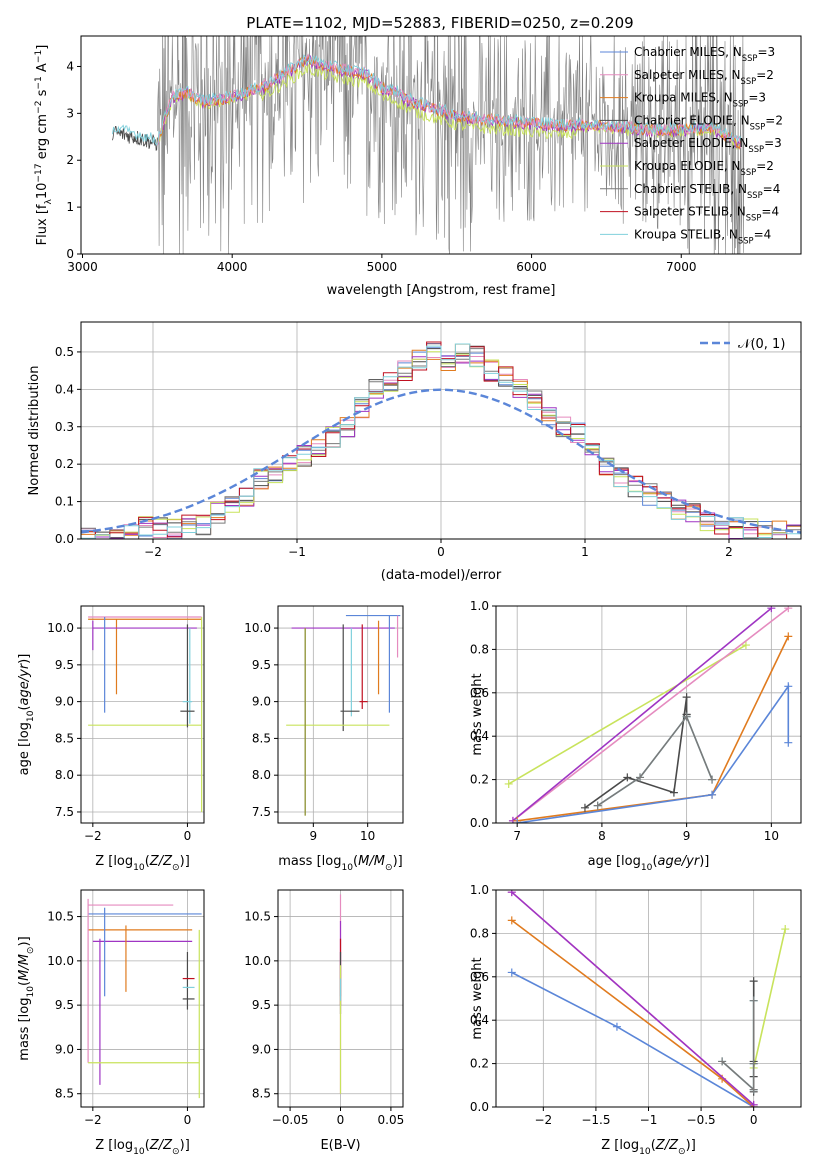 The image size is (819, 1174). I want to click on weight-vs-Z-series-kroupa_miles, so click(633, 1013).